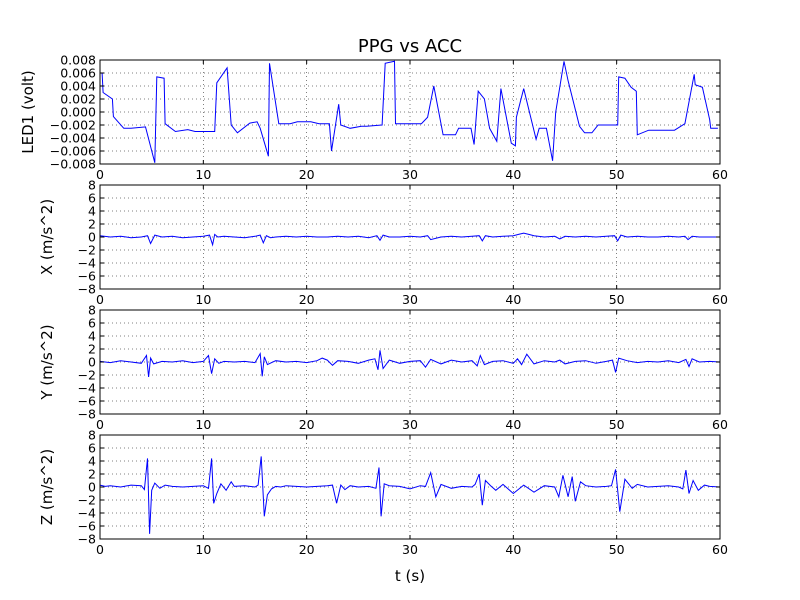 Image resolution: width=800 pixels, height=600 pixels. I want to click on y-tick-label: 0.004, so click(78, 86).